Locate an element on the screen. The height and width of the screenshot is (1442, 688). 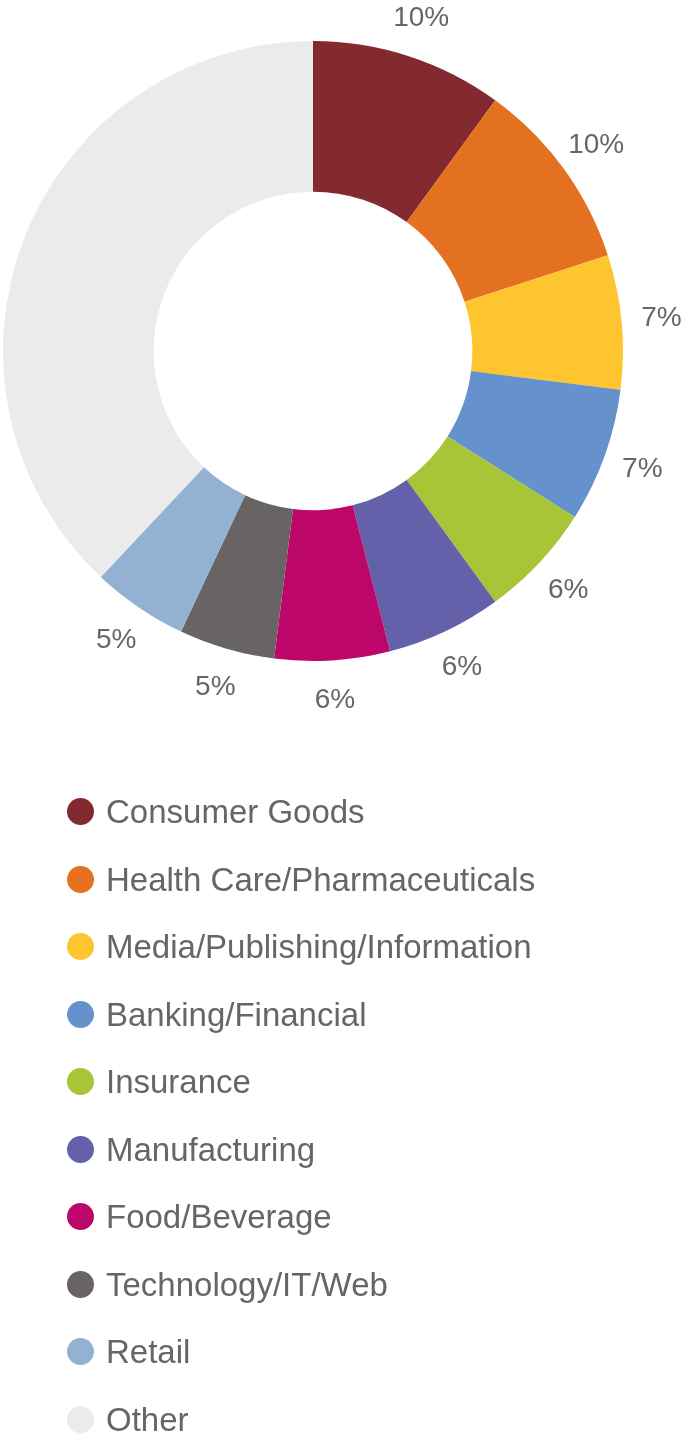
legend-label: Banking/Financial is located at coordinates (236, 1014).